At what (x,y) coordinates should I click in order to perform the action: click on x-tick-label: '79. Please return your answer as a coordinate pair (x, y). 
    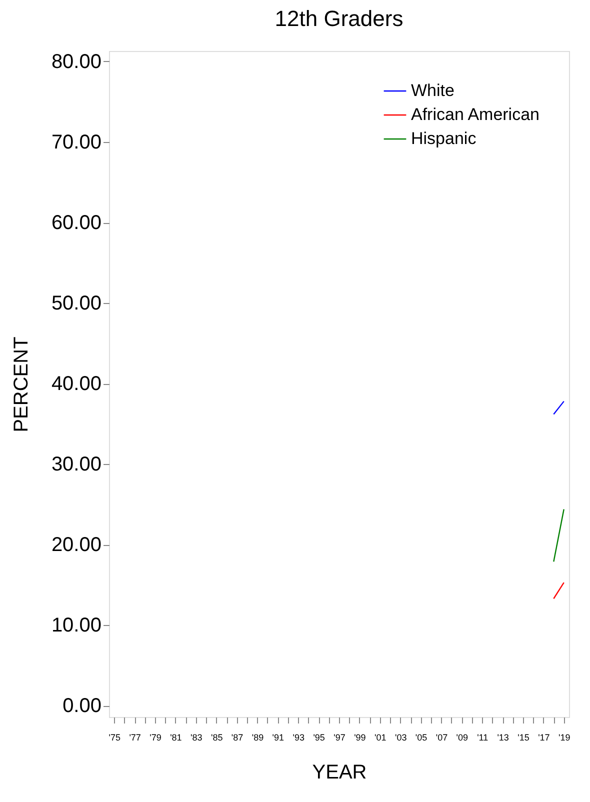
    Looking at the image, I should click on (156, 737).